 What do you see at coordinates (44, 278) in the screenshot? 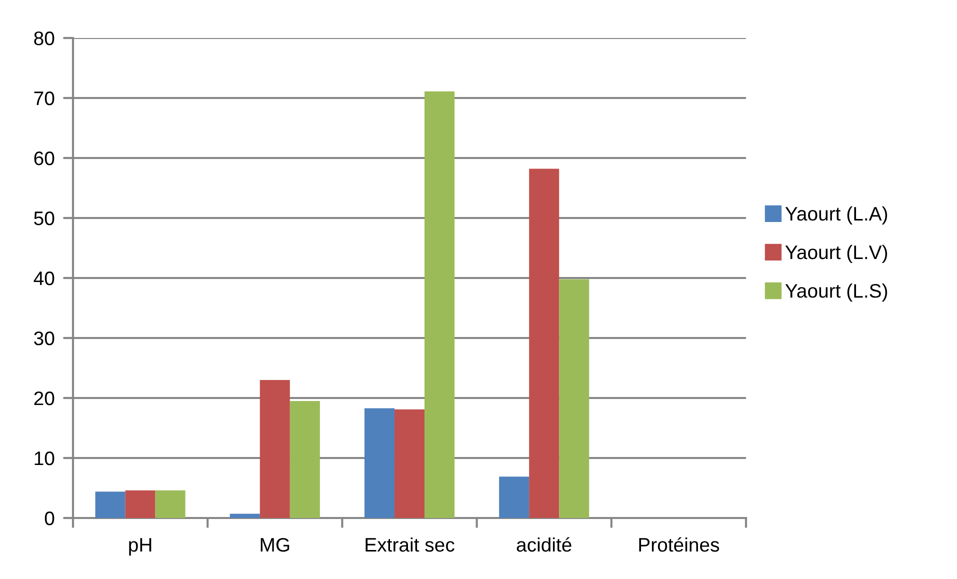
I see `y-tick-label: 40` at bounding box center [44, 278].